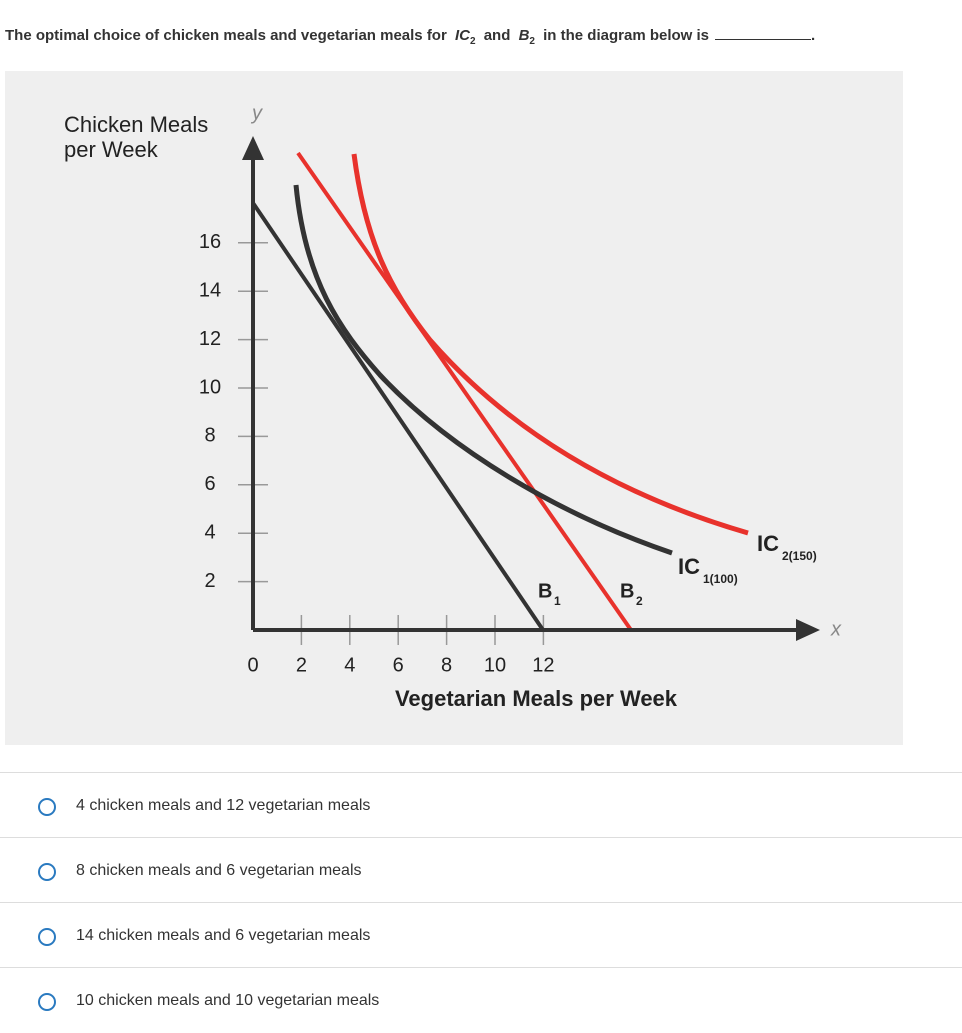 This screenshot has height=1033, width=962. I want to click on indifference-curve-ic1, so click(483, 370).